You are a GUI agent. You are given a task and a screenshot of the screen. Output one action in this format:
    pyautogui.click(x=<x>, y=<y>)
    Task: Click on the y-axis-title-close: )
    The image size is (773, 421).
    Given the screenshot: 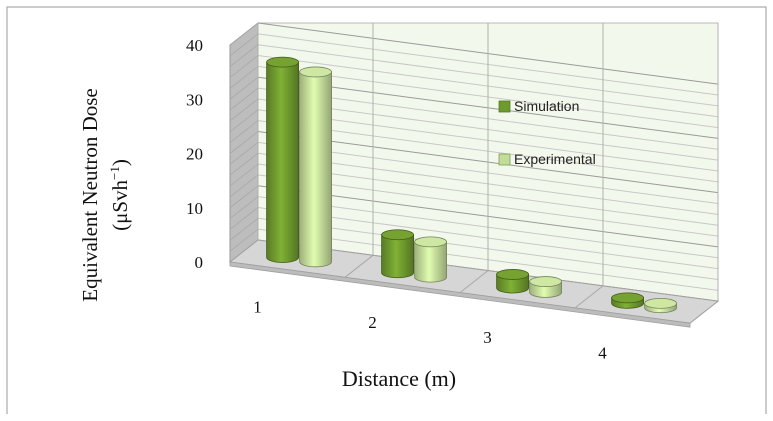 What is the action you would take?
    pyautogui.click(x=120, y=162)
    